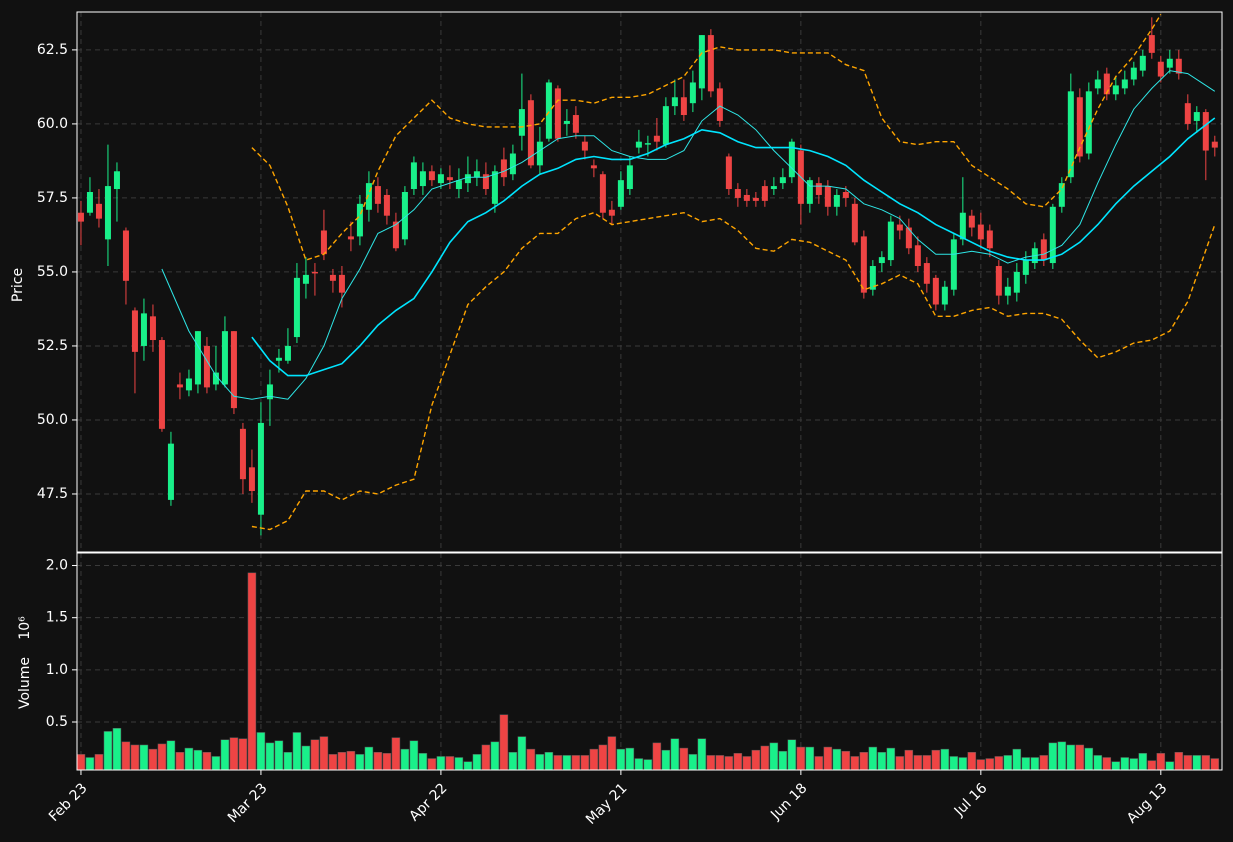 The image size is (1233, 842). Describe the element at coordinates (52, 272) in the screenshot. I see `y-tick-label: 55.0` at that location.